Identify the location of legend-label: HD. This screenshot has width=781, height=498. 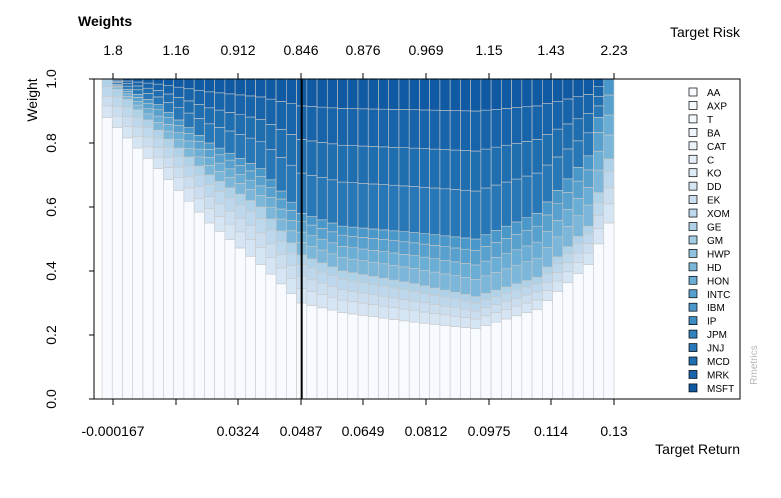
(714, 268).